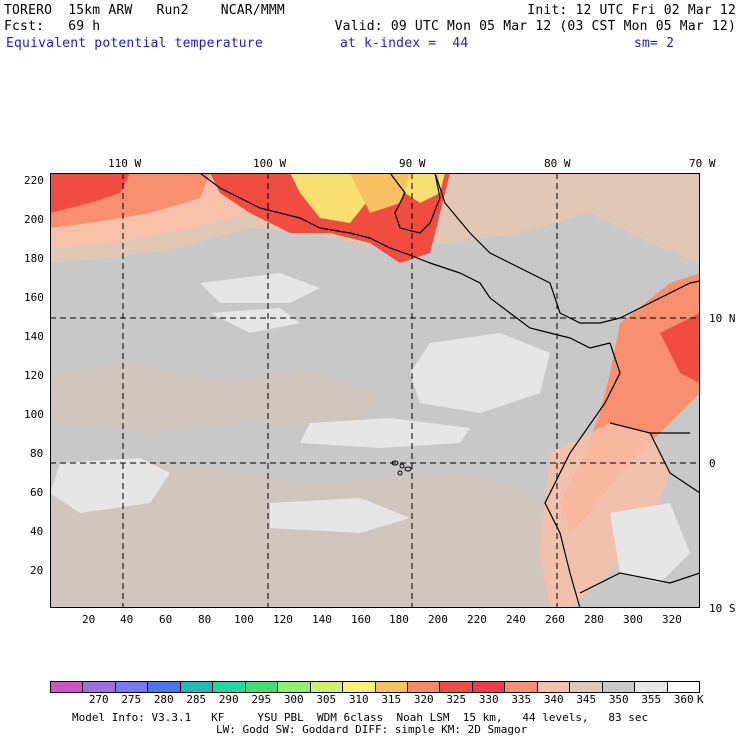  What do you see at coordinates (125, 163) in the screenshot?
I see `lon-label-110w: 110 W` at bounding box center [125, 163].